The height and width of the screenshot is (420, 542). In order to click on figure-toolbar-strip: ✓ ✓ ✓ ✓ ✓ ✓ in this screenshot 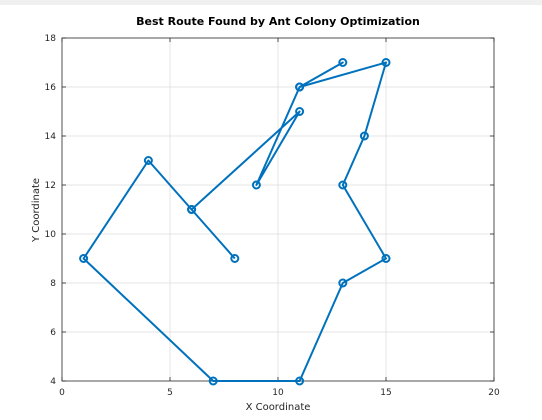, I will do `click(271, 2)`.